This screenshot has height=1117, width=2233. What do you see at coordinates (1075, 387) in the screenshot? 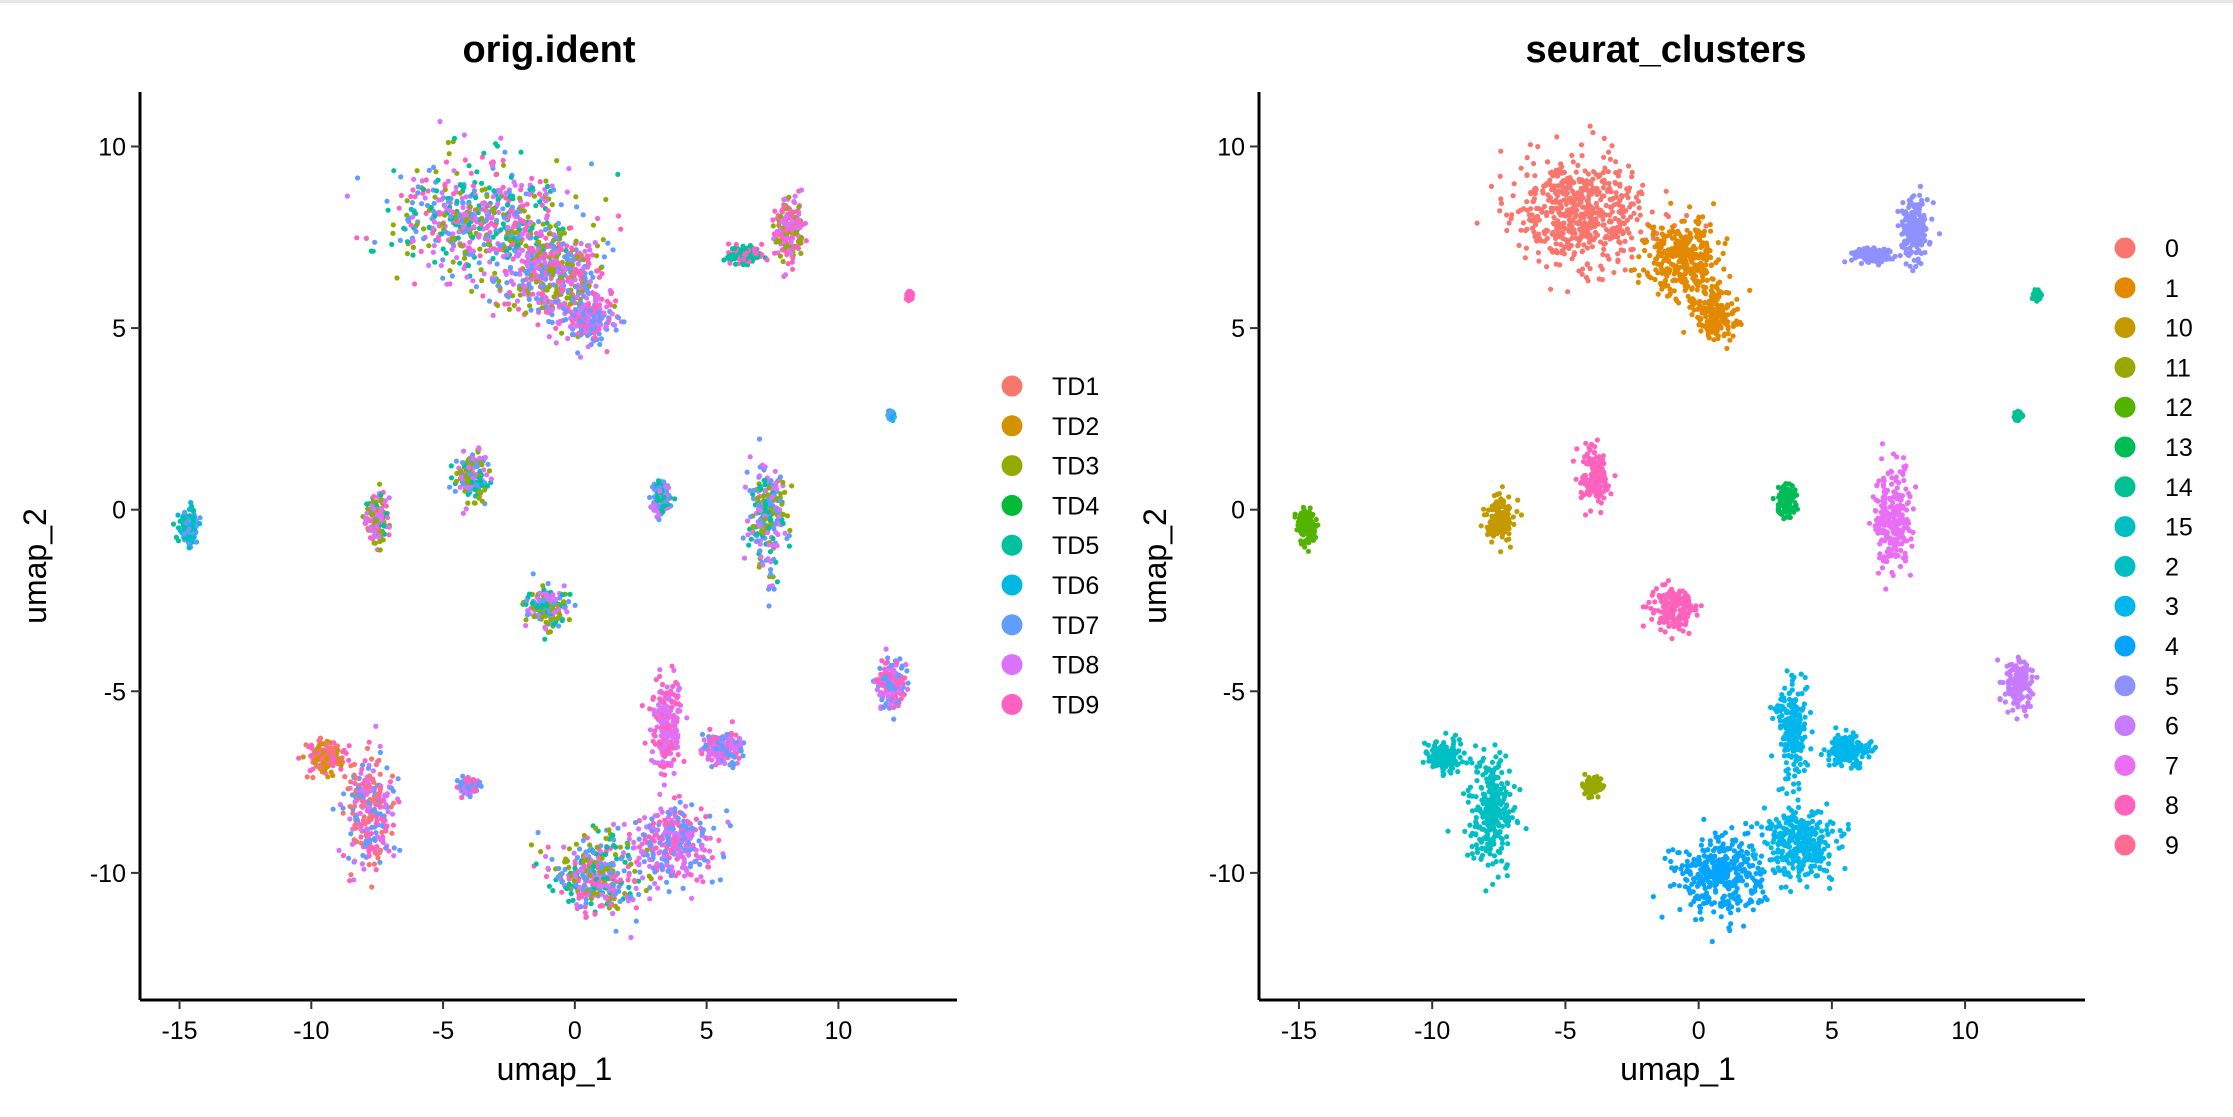
I see `legend-label: TD1` at bounding box center [1075, 387].